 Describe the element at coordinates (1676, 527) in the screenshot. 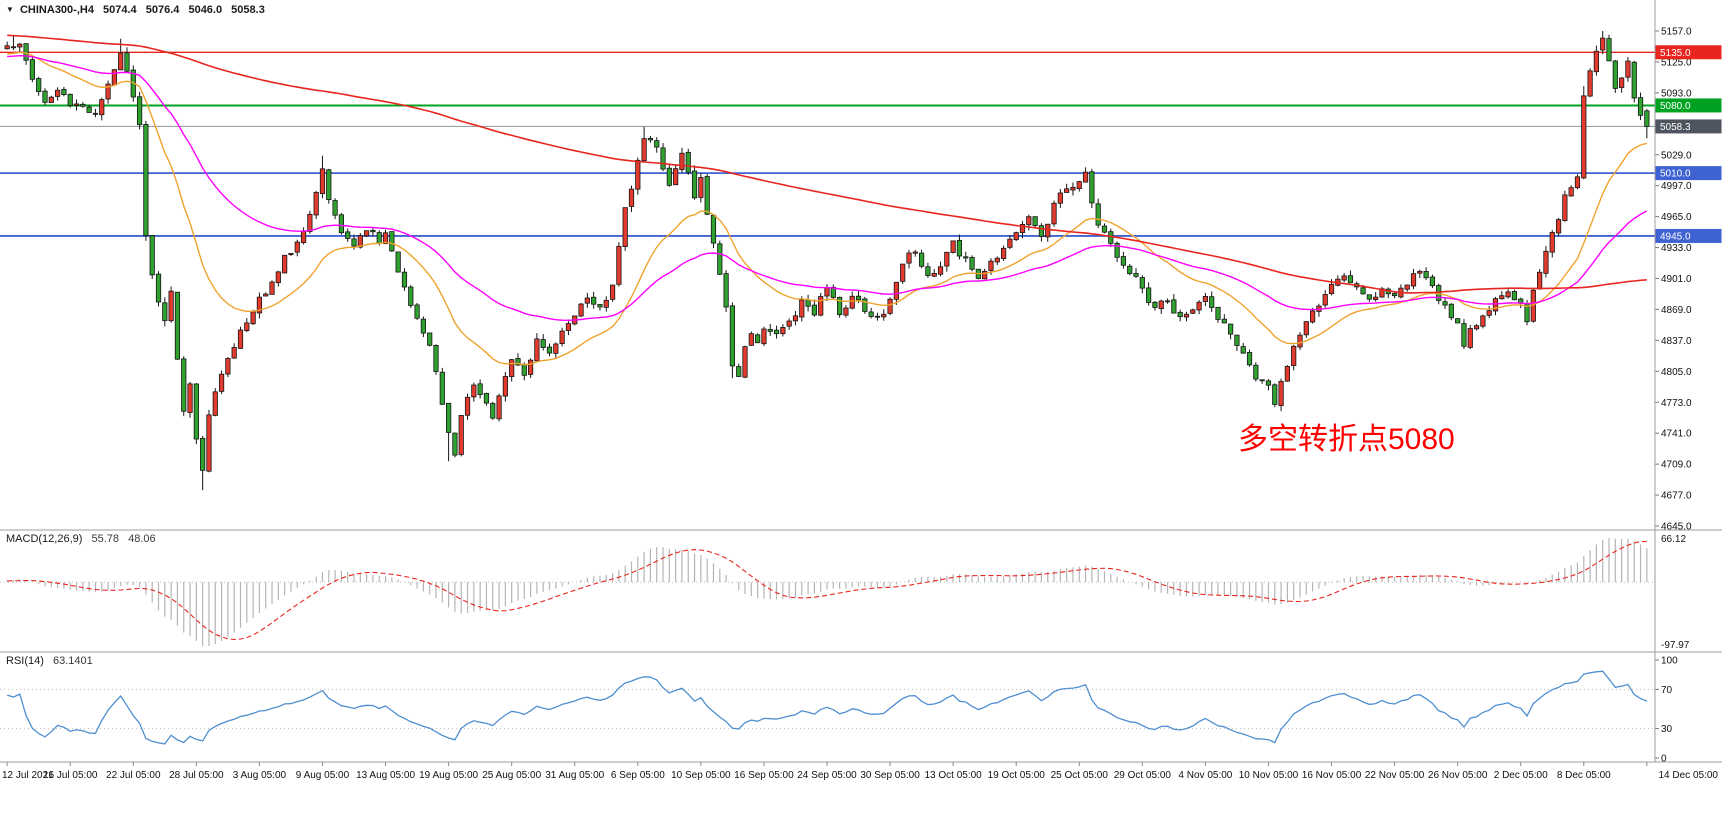

I see `svg-text: 4645.0` at that location.